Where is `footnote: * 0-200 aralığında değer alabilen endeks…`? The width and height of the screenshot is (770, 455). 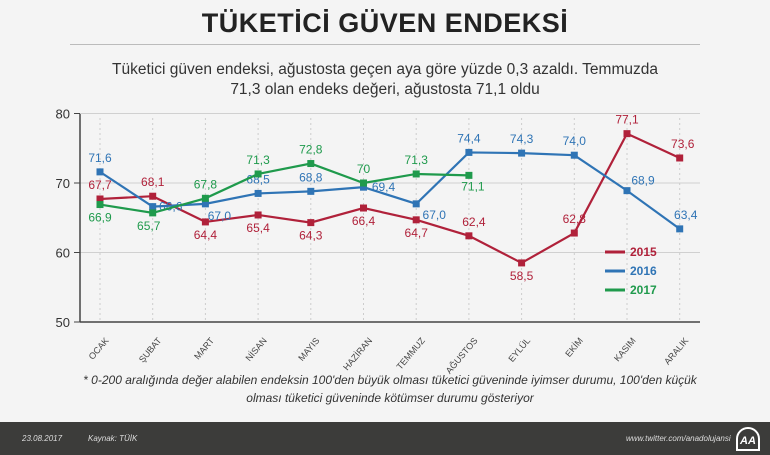
footnote: * 0-200 aralığında değer alabilen endeks… is located at coordinates (390, 389).